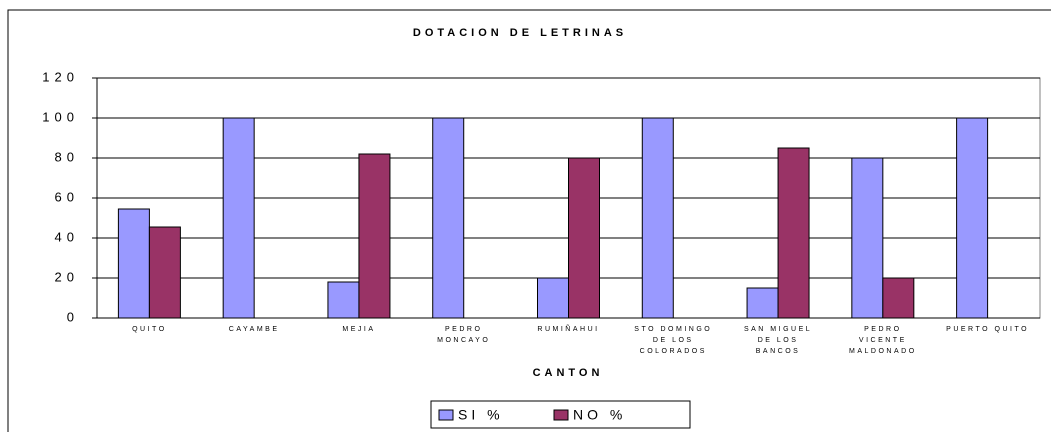  What do you see at coordinates (67, 156) in the screenshot?
I see `y-tick-label: 80` at bounding box center [67, 156].